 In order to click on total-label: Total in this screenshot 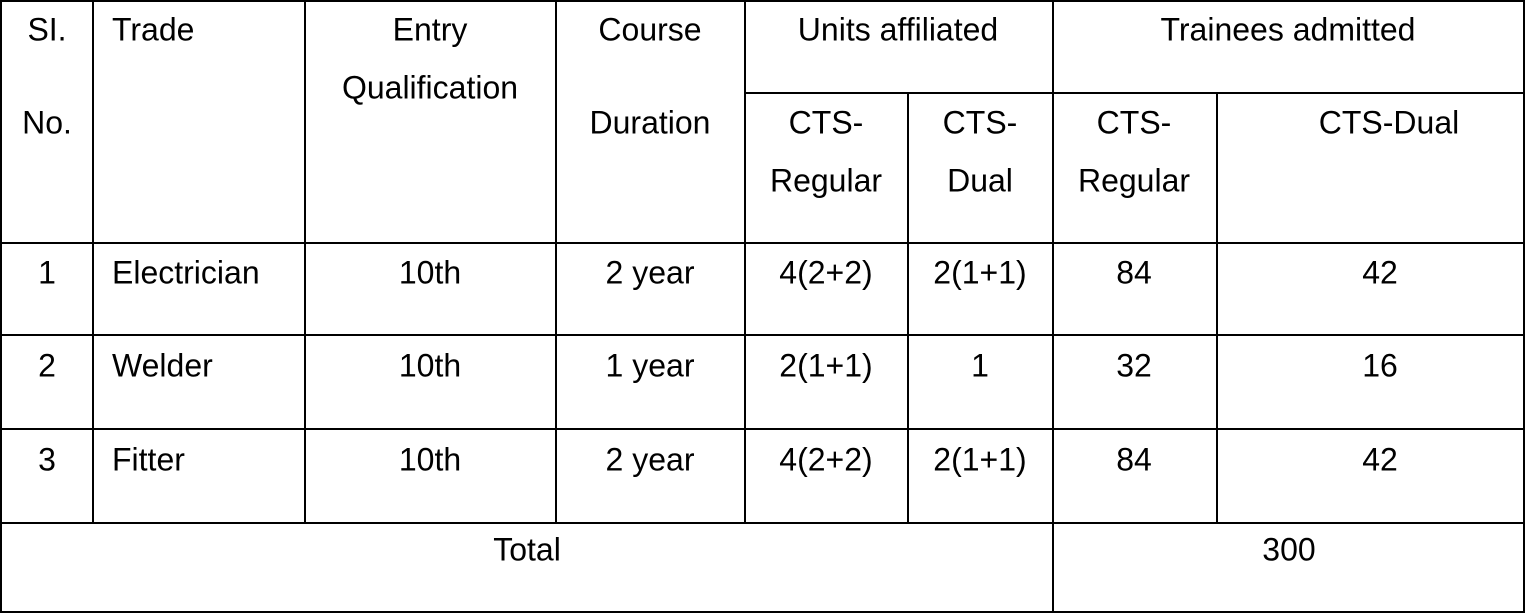, I will do `click(527, 549)`.